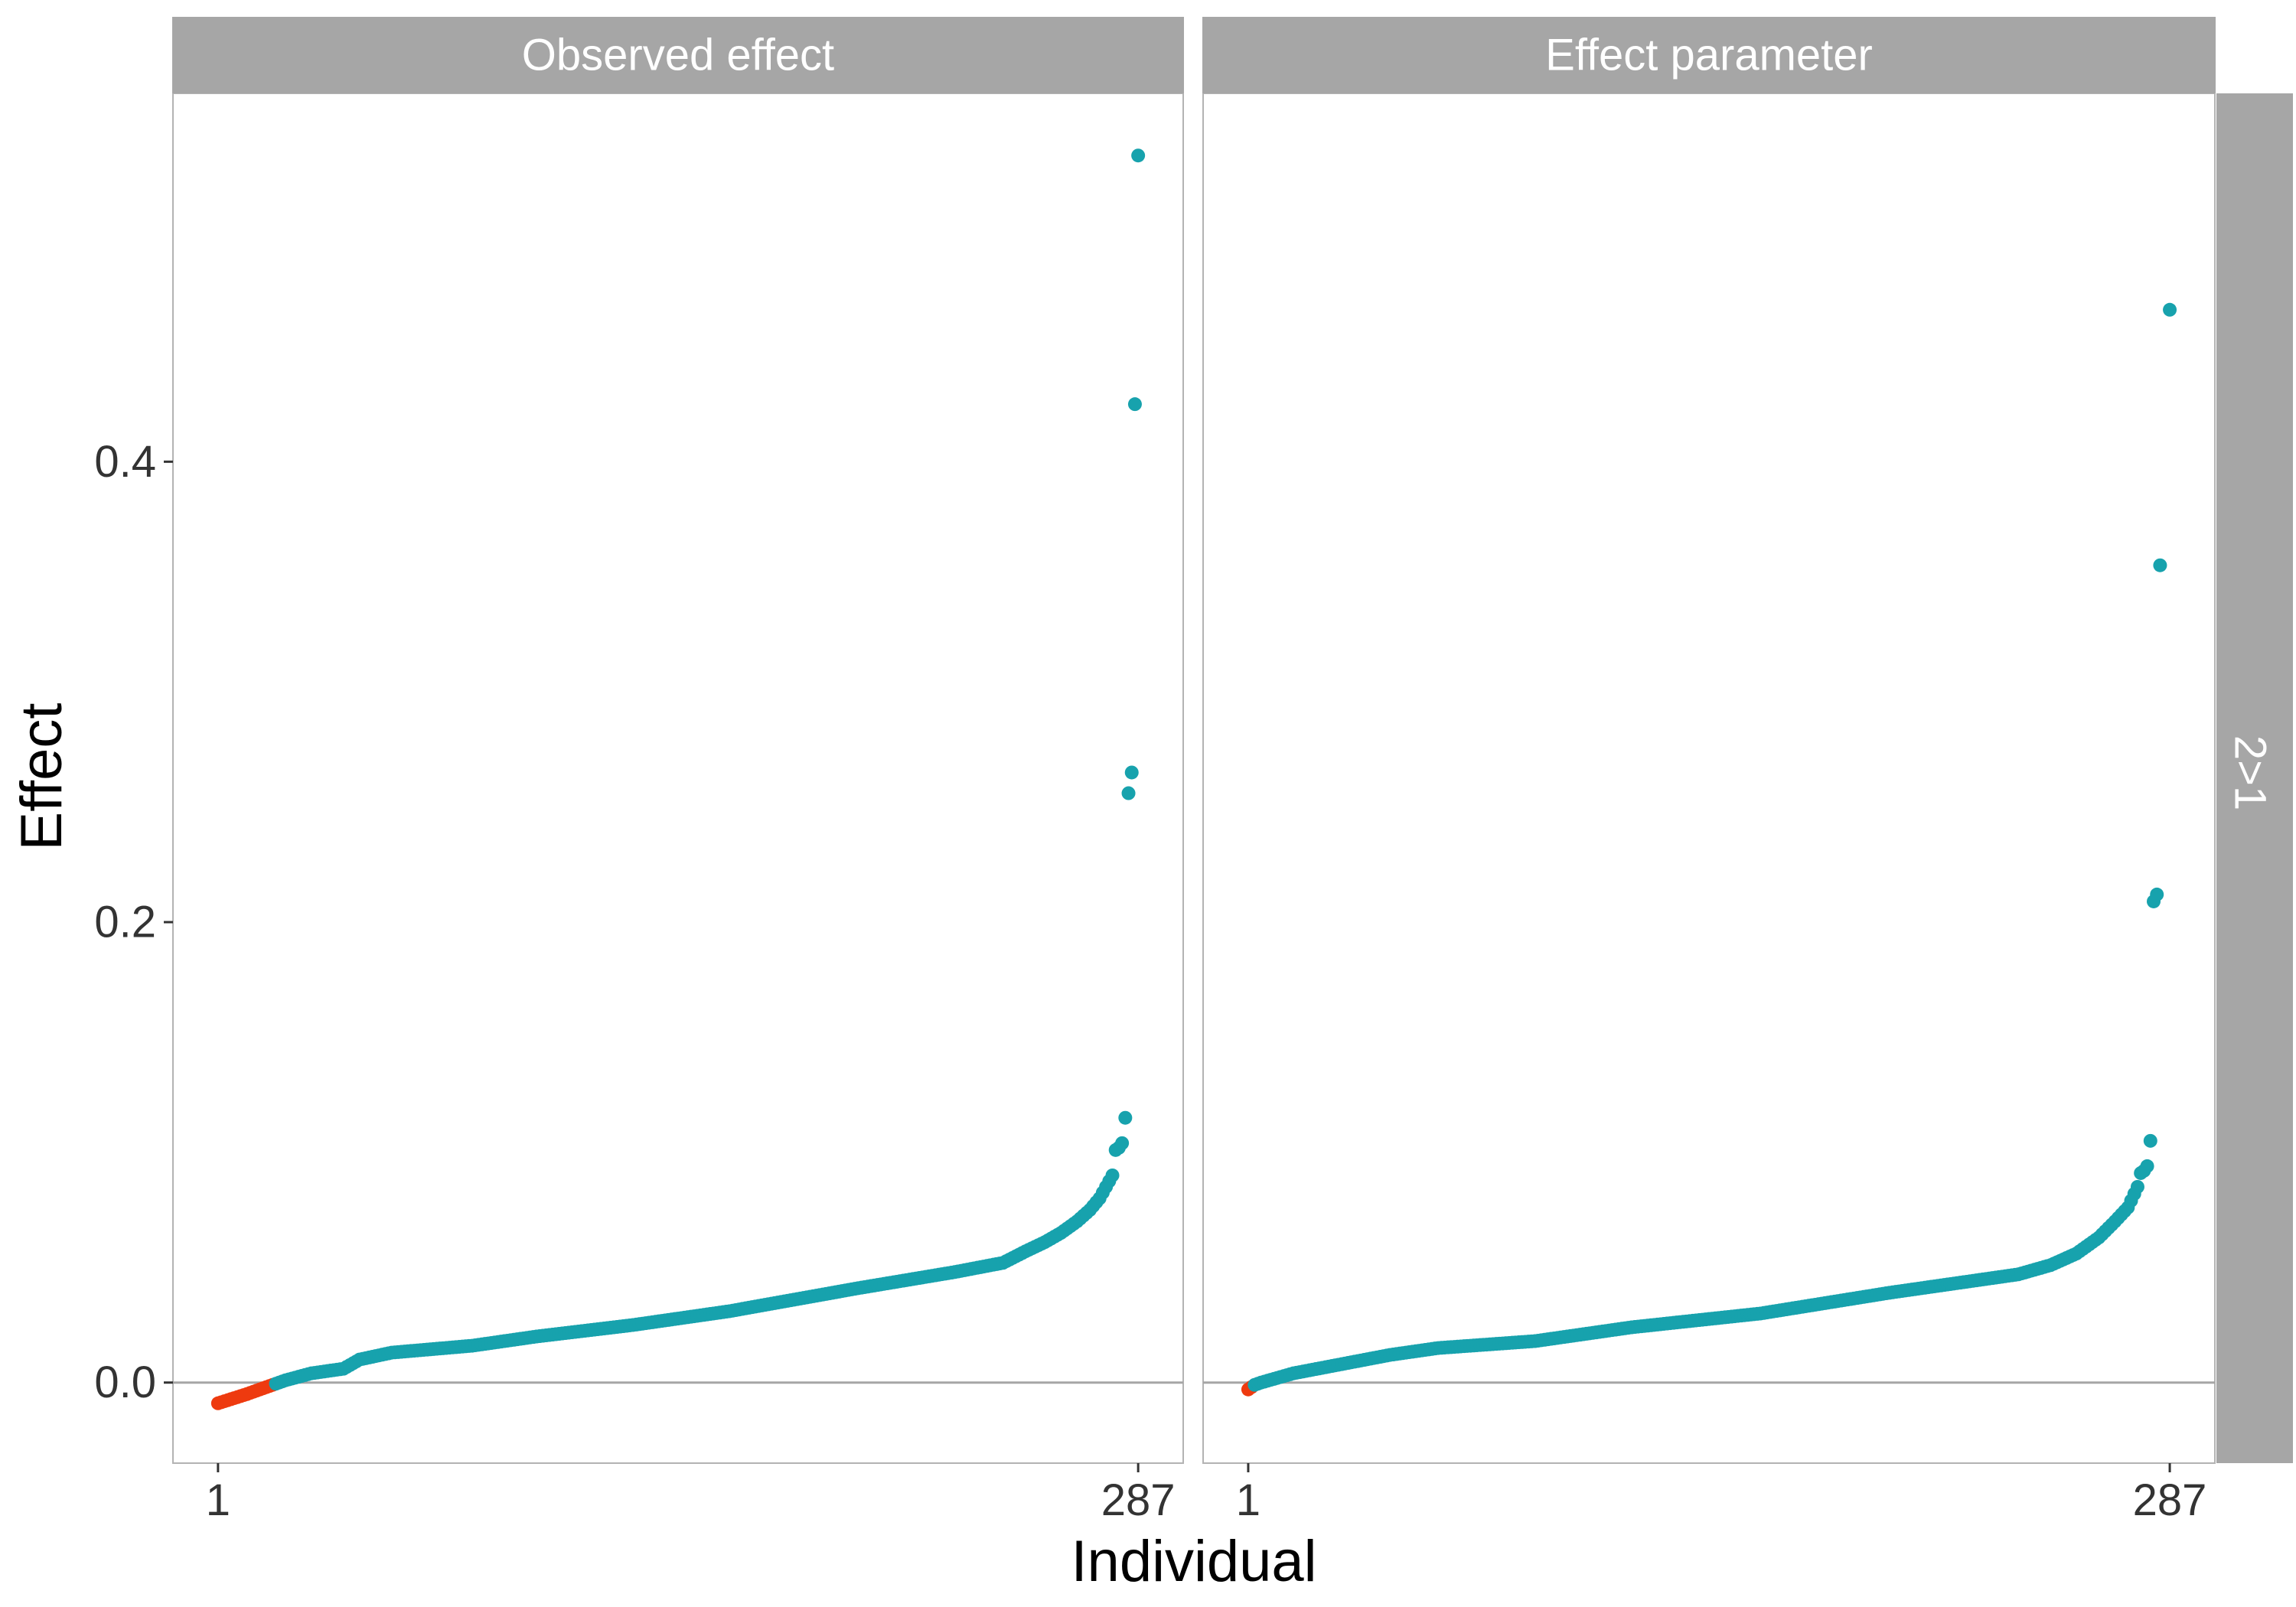  What do you see at coordinates (125, 922) in the screenshot?
I see `y-tick-label: 0.2` at bounding box center [125, 922].